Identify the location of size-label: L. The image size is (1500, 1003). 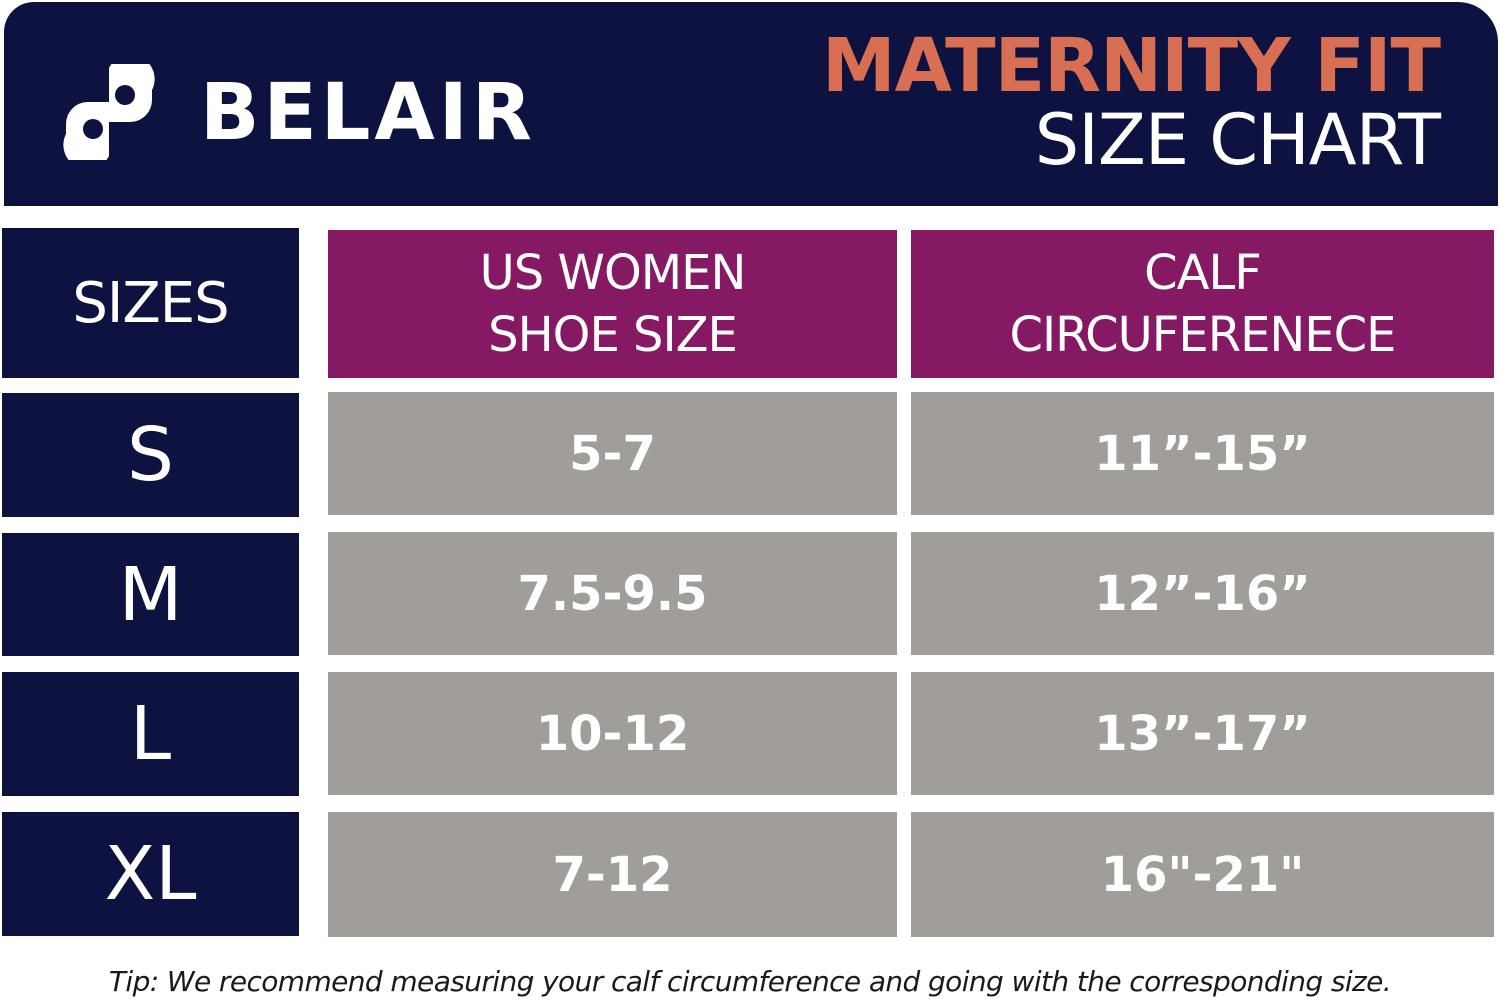
(150, 734).